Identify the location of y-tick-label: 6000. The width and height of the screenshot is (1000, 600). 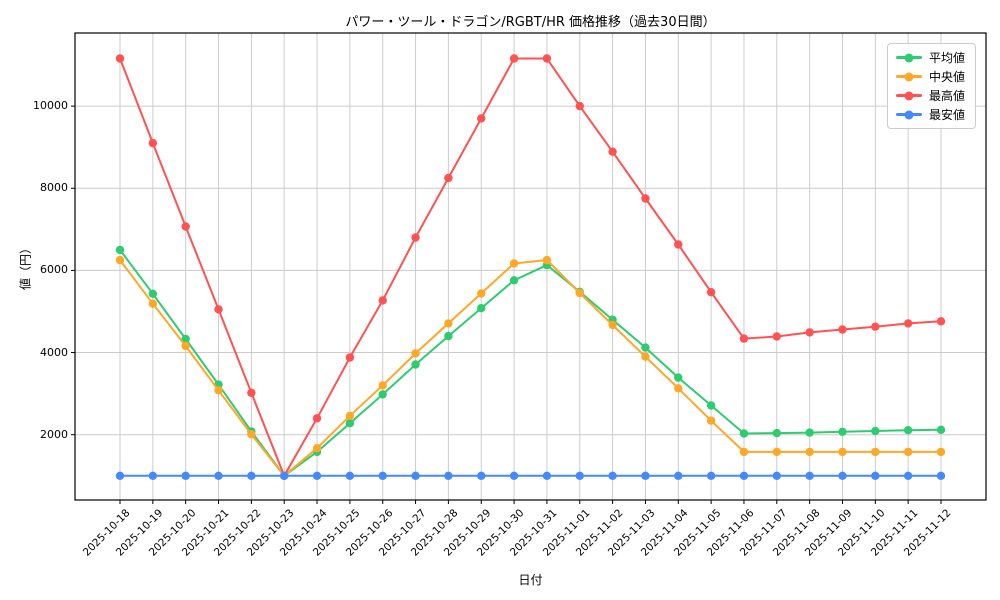
(54, 270).